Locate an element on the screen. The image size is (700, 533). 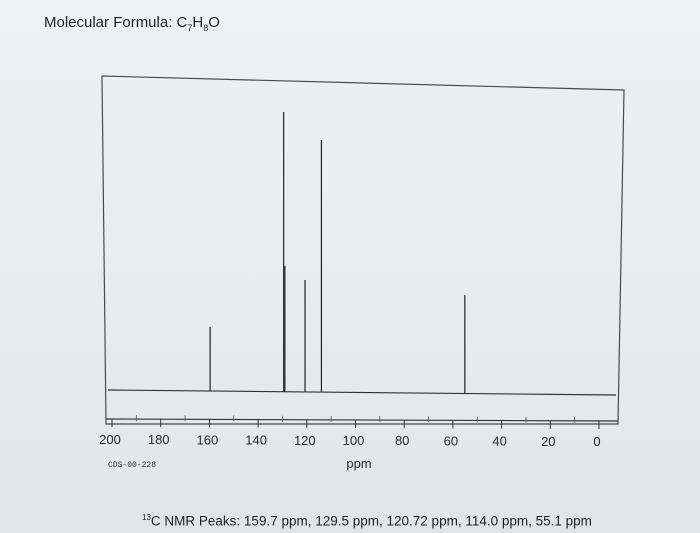
formula-prefix: Molecular Formula: C is located at coordinates (116, 22).